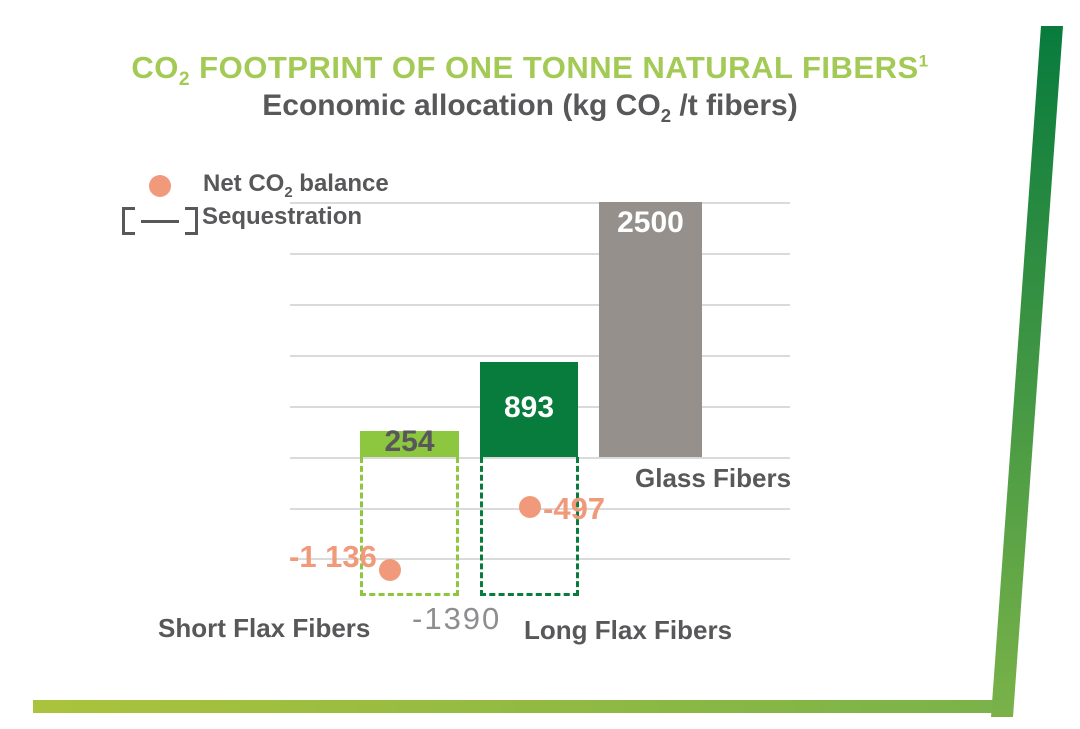 This screenshot has width=1080, height=729. Describe the element at coordinates (628, 630) in the screenshot. I see `category-label-long-flax: Long Flax Fibers` at that location.